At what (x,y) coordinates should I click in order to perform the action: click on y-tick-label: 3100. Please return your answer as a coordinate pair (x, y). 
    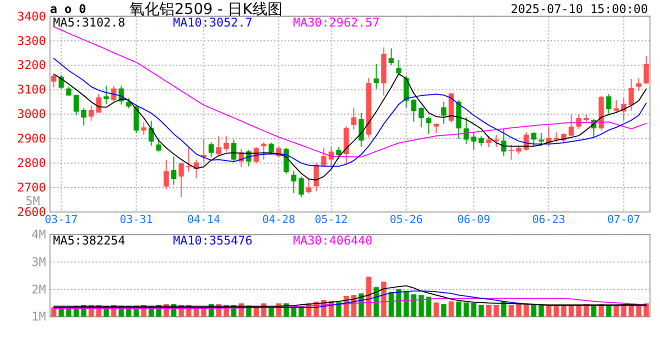
    Looking at the image, I should click on (31, 89).